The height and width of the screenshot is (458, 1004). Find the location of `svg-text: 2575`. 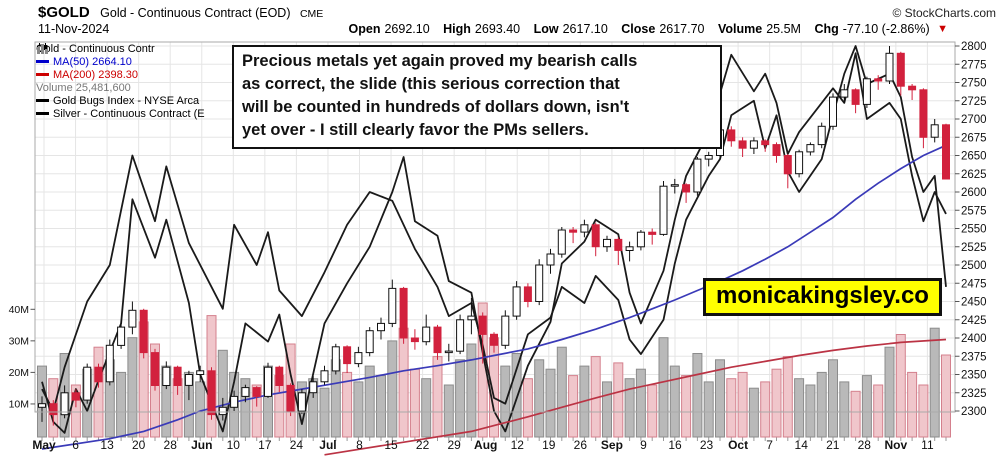

svg-text: 2575 is located at coordinates (974, 211).